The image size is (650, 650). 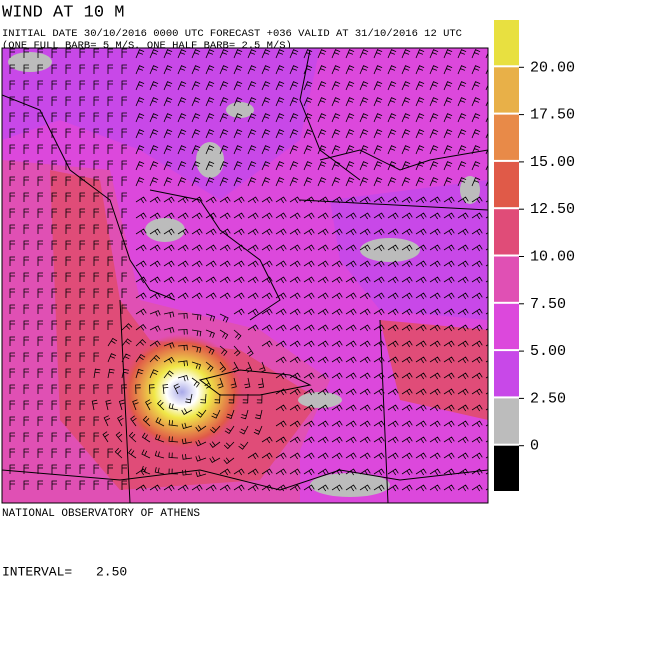 I want to click on color-legend: 0 2.50 5.00 7.50 10.00 12.50 15.00 17.50 20.00, so click(x=534, y=255).